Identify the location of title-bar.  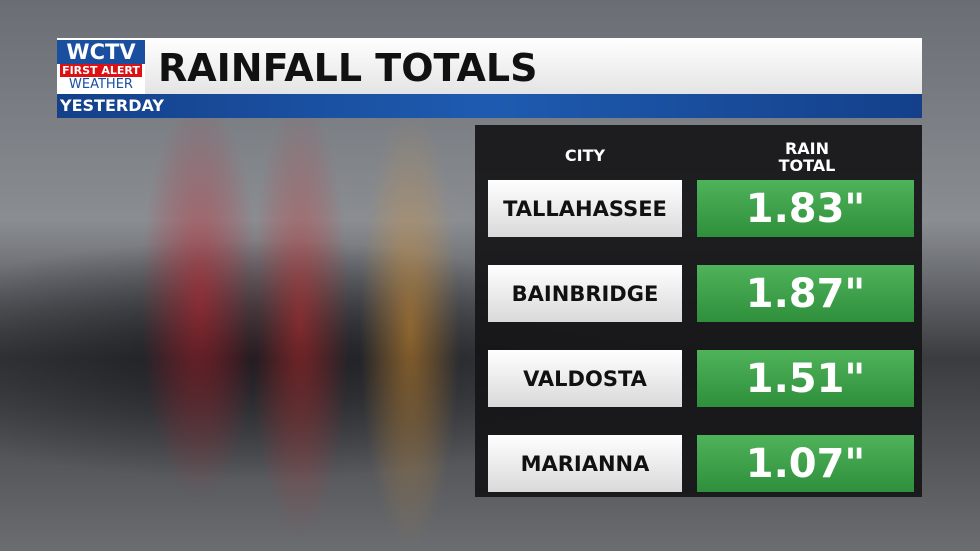
(489, 66).